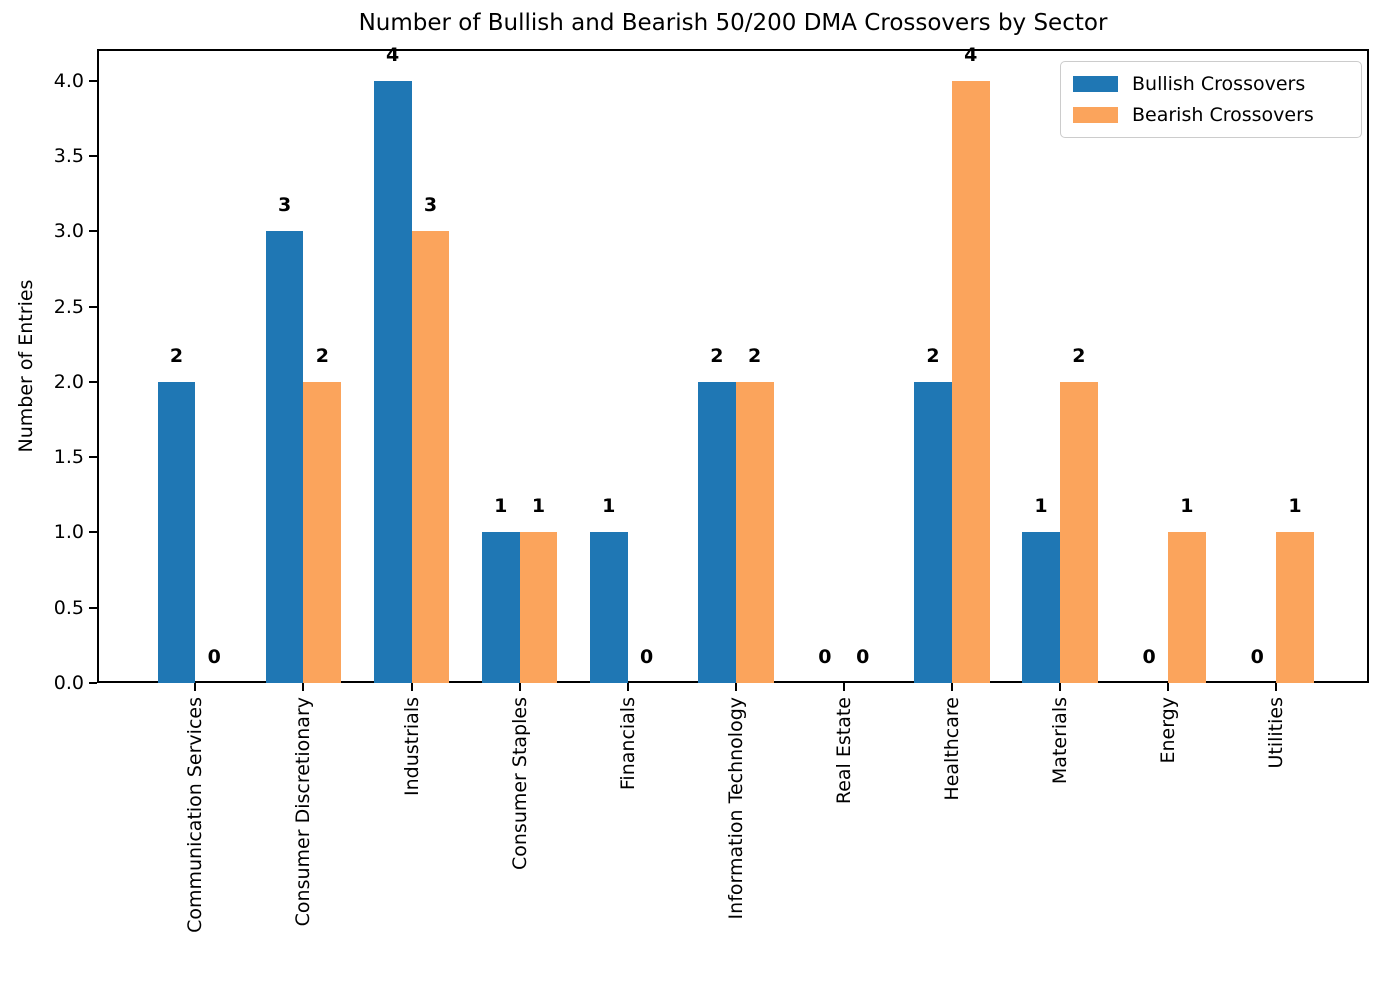  I want to click on legend-item-bullish: Bullish Crossovers, so click(1217, 84).